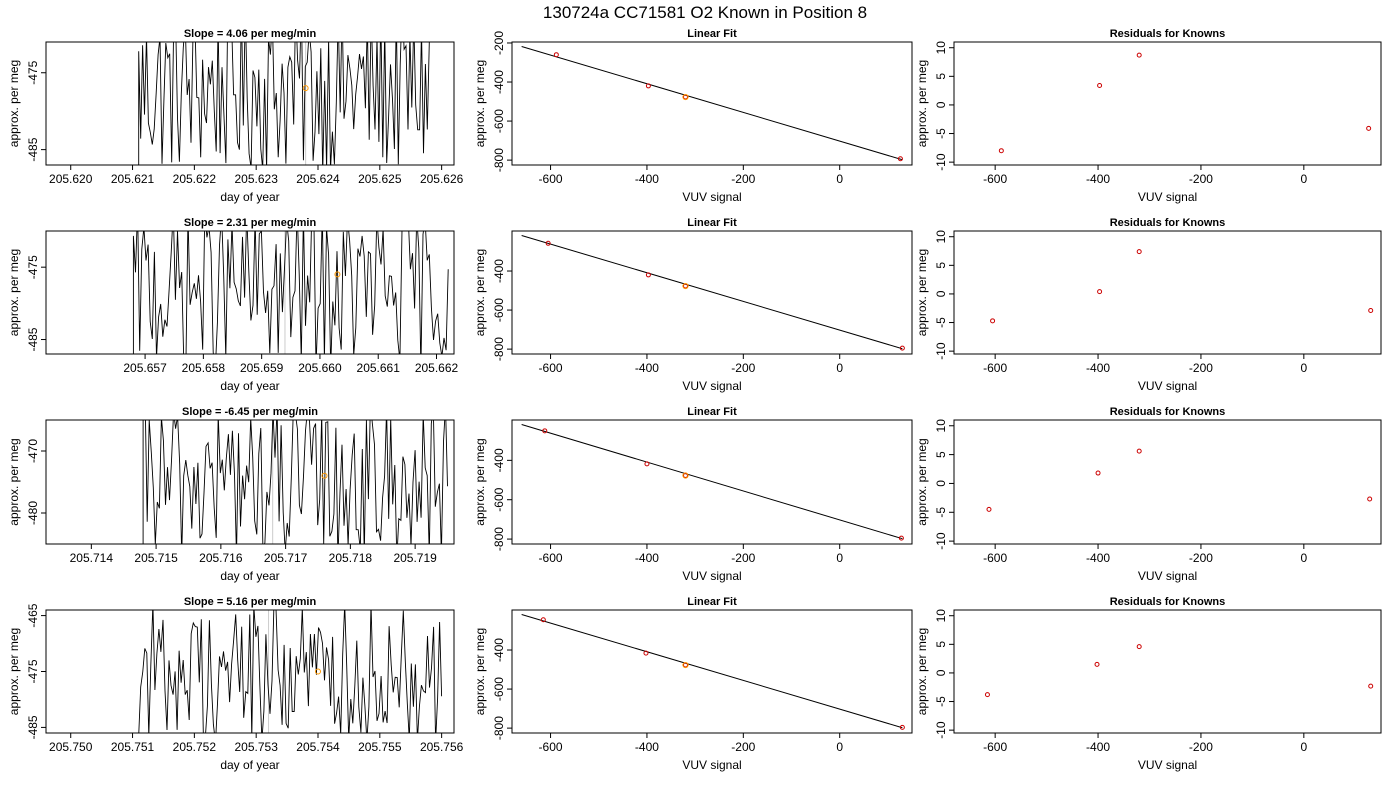 The image size is (1400, 800). I want to click on x-tick-label: 205.659, so click(262, 368).